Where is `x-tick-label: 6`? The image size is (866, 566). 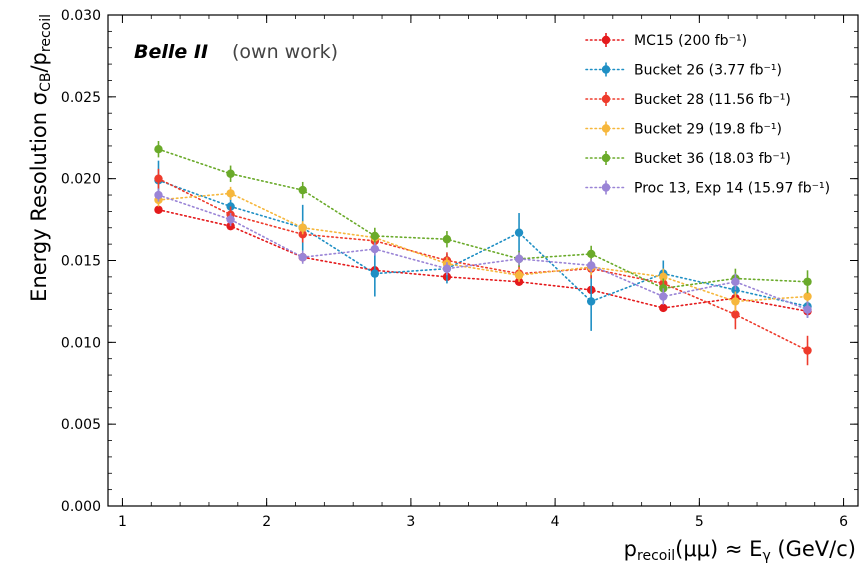 x-tick-label: 6 is located at coordinates (843, 522).